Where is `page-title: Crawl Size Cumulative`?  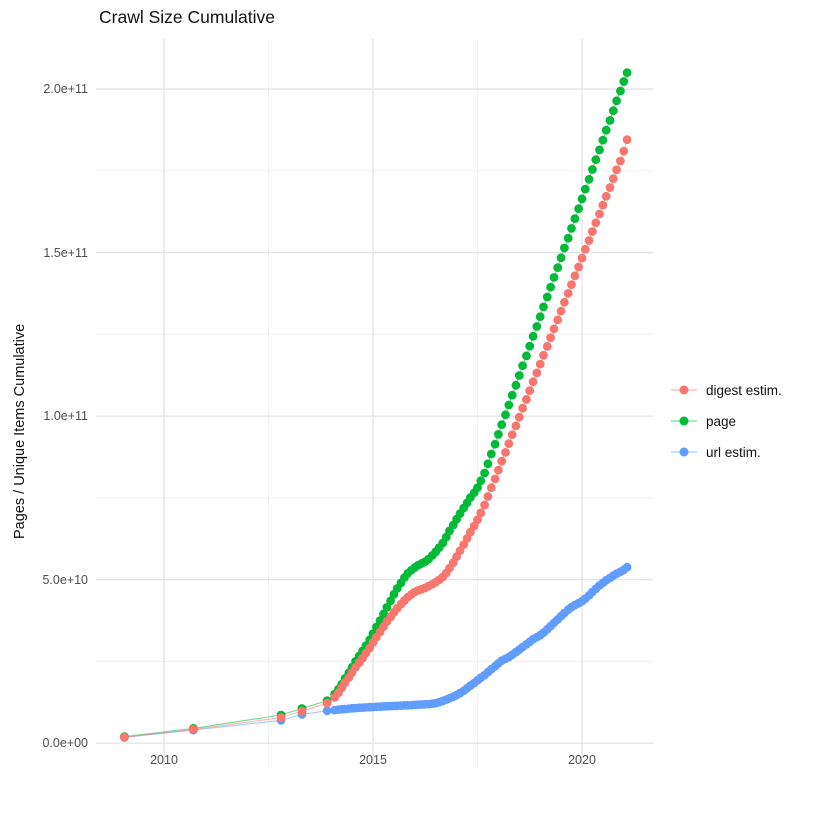
page-title: Crawl Size Cumulative is located at coordinates (187, 17).